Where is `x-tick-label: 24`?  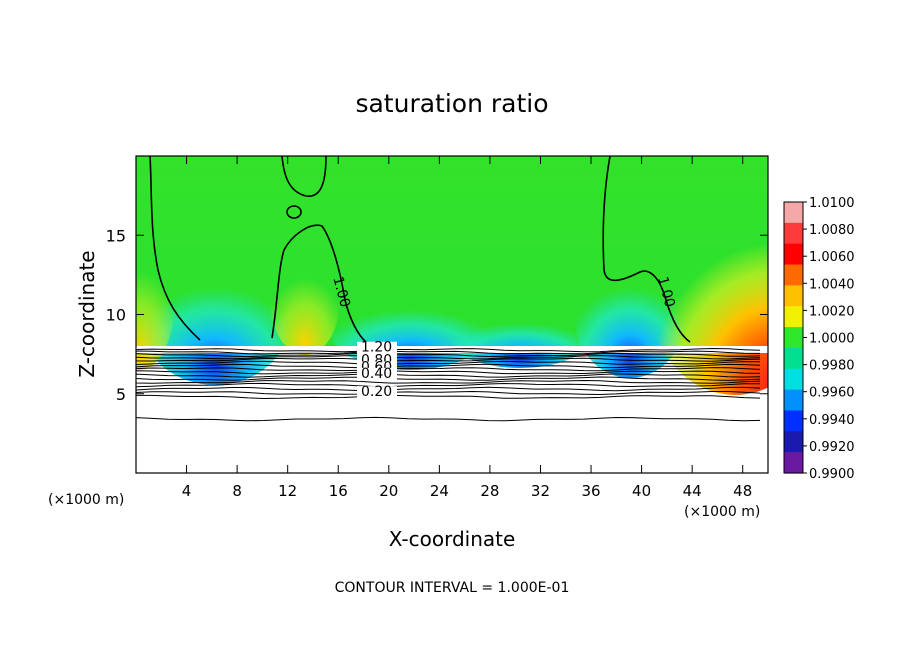
x-tick-label: 24 is located at coordinates (439, 491).